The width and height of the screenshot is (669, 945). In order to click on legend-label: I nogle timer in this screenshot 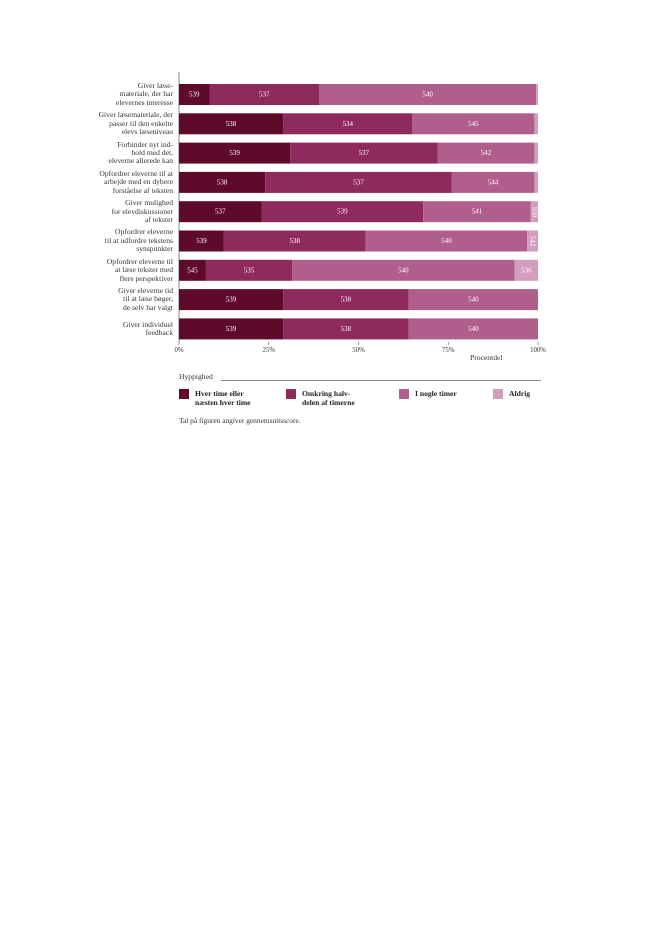, I will do `click(436, 393)`.